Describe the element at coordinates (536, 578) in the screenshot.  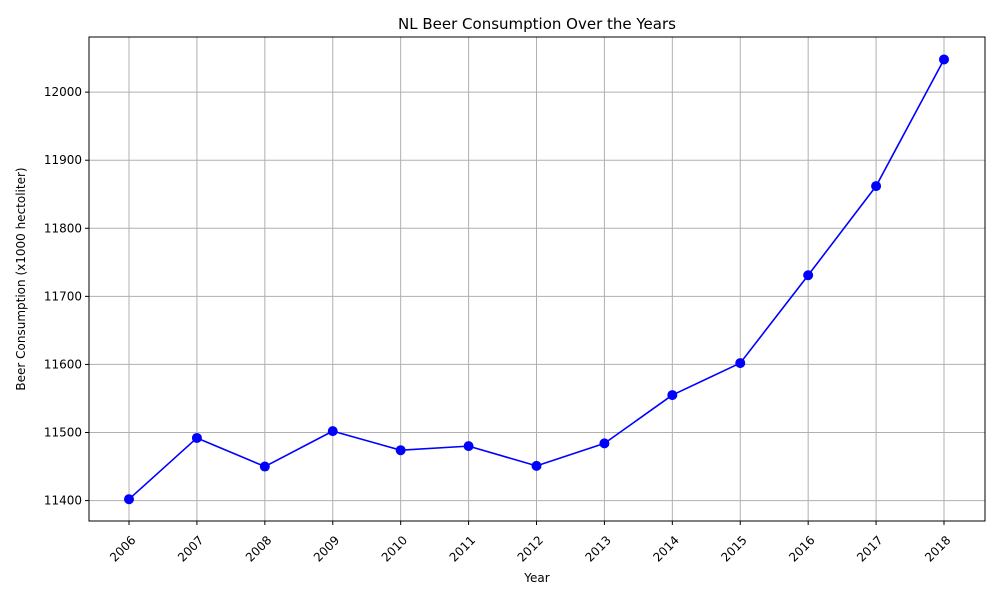
I see `x-axis-label: Year` at that location.